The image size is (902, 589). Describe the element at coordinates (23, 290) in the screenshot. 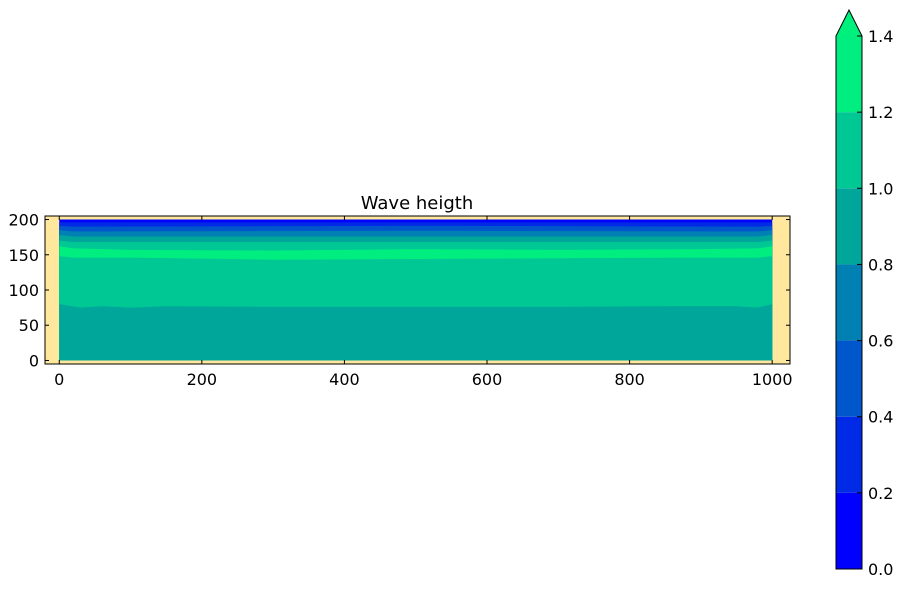

I see `y-tick-label: 100` at that location.